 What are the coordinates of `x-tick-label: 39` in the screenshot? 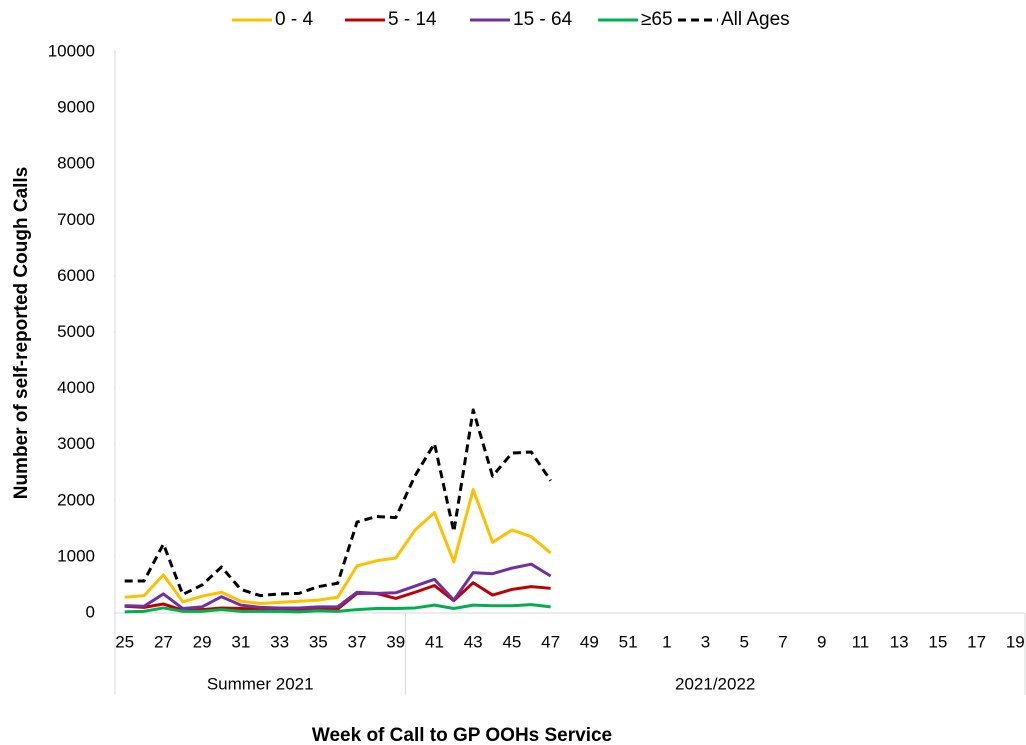 It's located at (395, 641).